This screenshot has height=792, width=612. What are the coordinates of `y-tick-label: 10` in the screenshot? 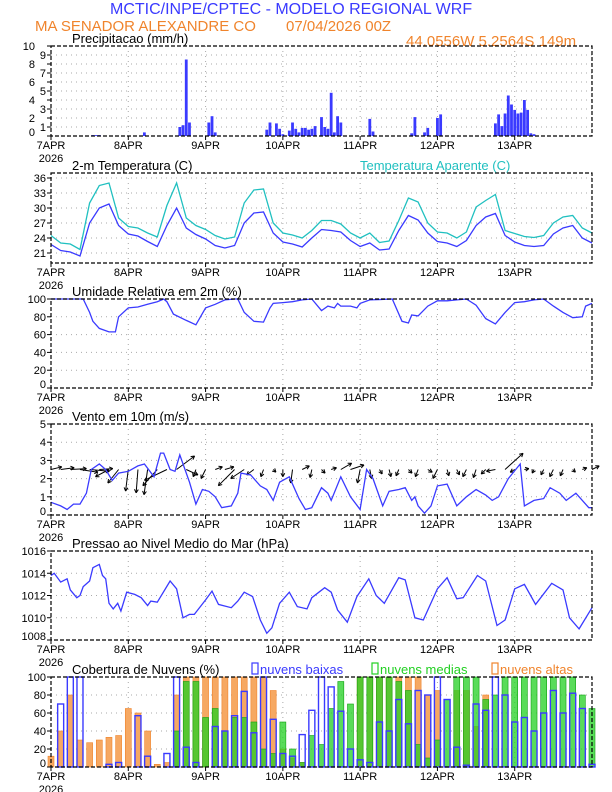 It's located at (29, 47).